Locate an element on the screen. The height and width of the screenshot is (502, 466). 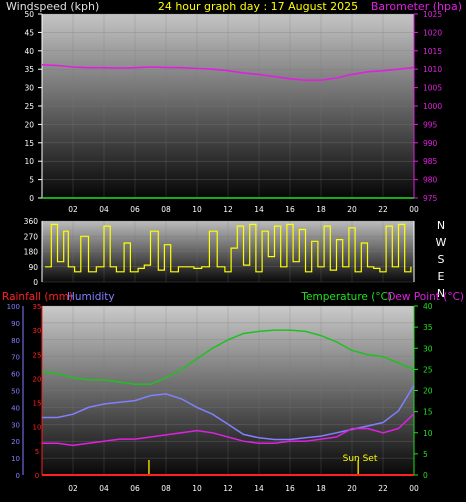
tick-label-windspeed: 10 is located at coordinates (29, 161).